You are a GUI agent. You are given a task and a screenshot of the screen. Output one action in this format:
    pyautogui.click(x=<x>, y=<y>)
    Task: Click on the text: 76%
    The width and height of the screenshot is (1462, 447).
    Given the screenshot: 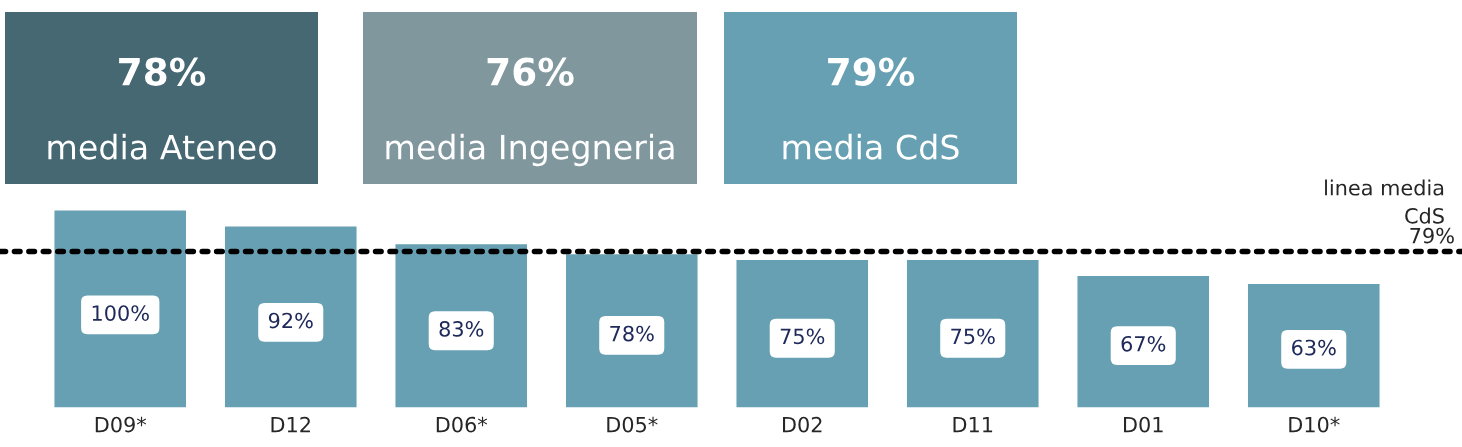 What is the action you would take?
    pyautogui.click(x=530, y=71)
    